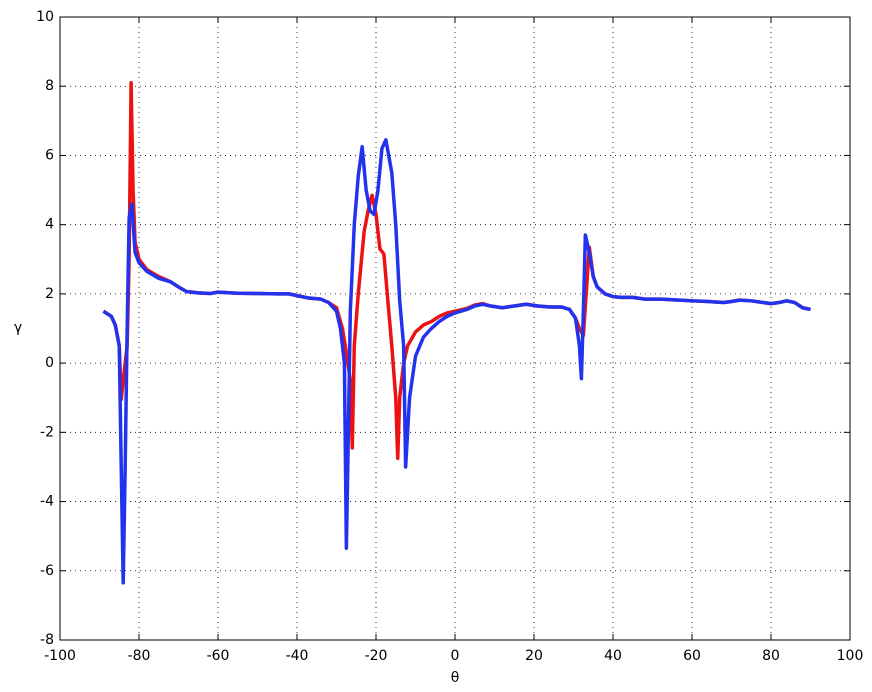 Image resolution: width=872 pixels, height=692 pixels. What do you see at coordinates (49, 155) in the screenshot?
I see `y-tick-label: 6` at bounding box center [49, 155].